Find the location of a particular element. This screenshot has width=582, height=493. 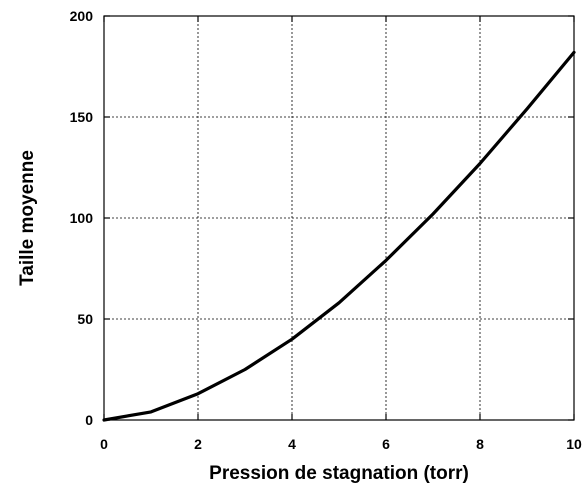

y-tick-label-2: 100 is located at coordinates (82, 218).